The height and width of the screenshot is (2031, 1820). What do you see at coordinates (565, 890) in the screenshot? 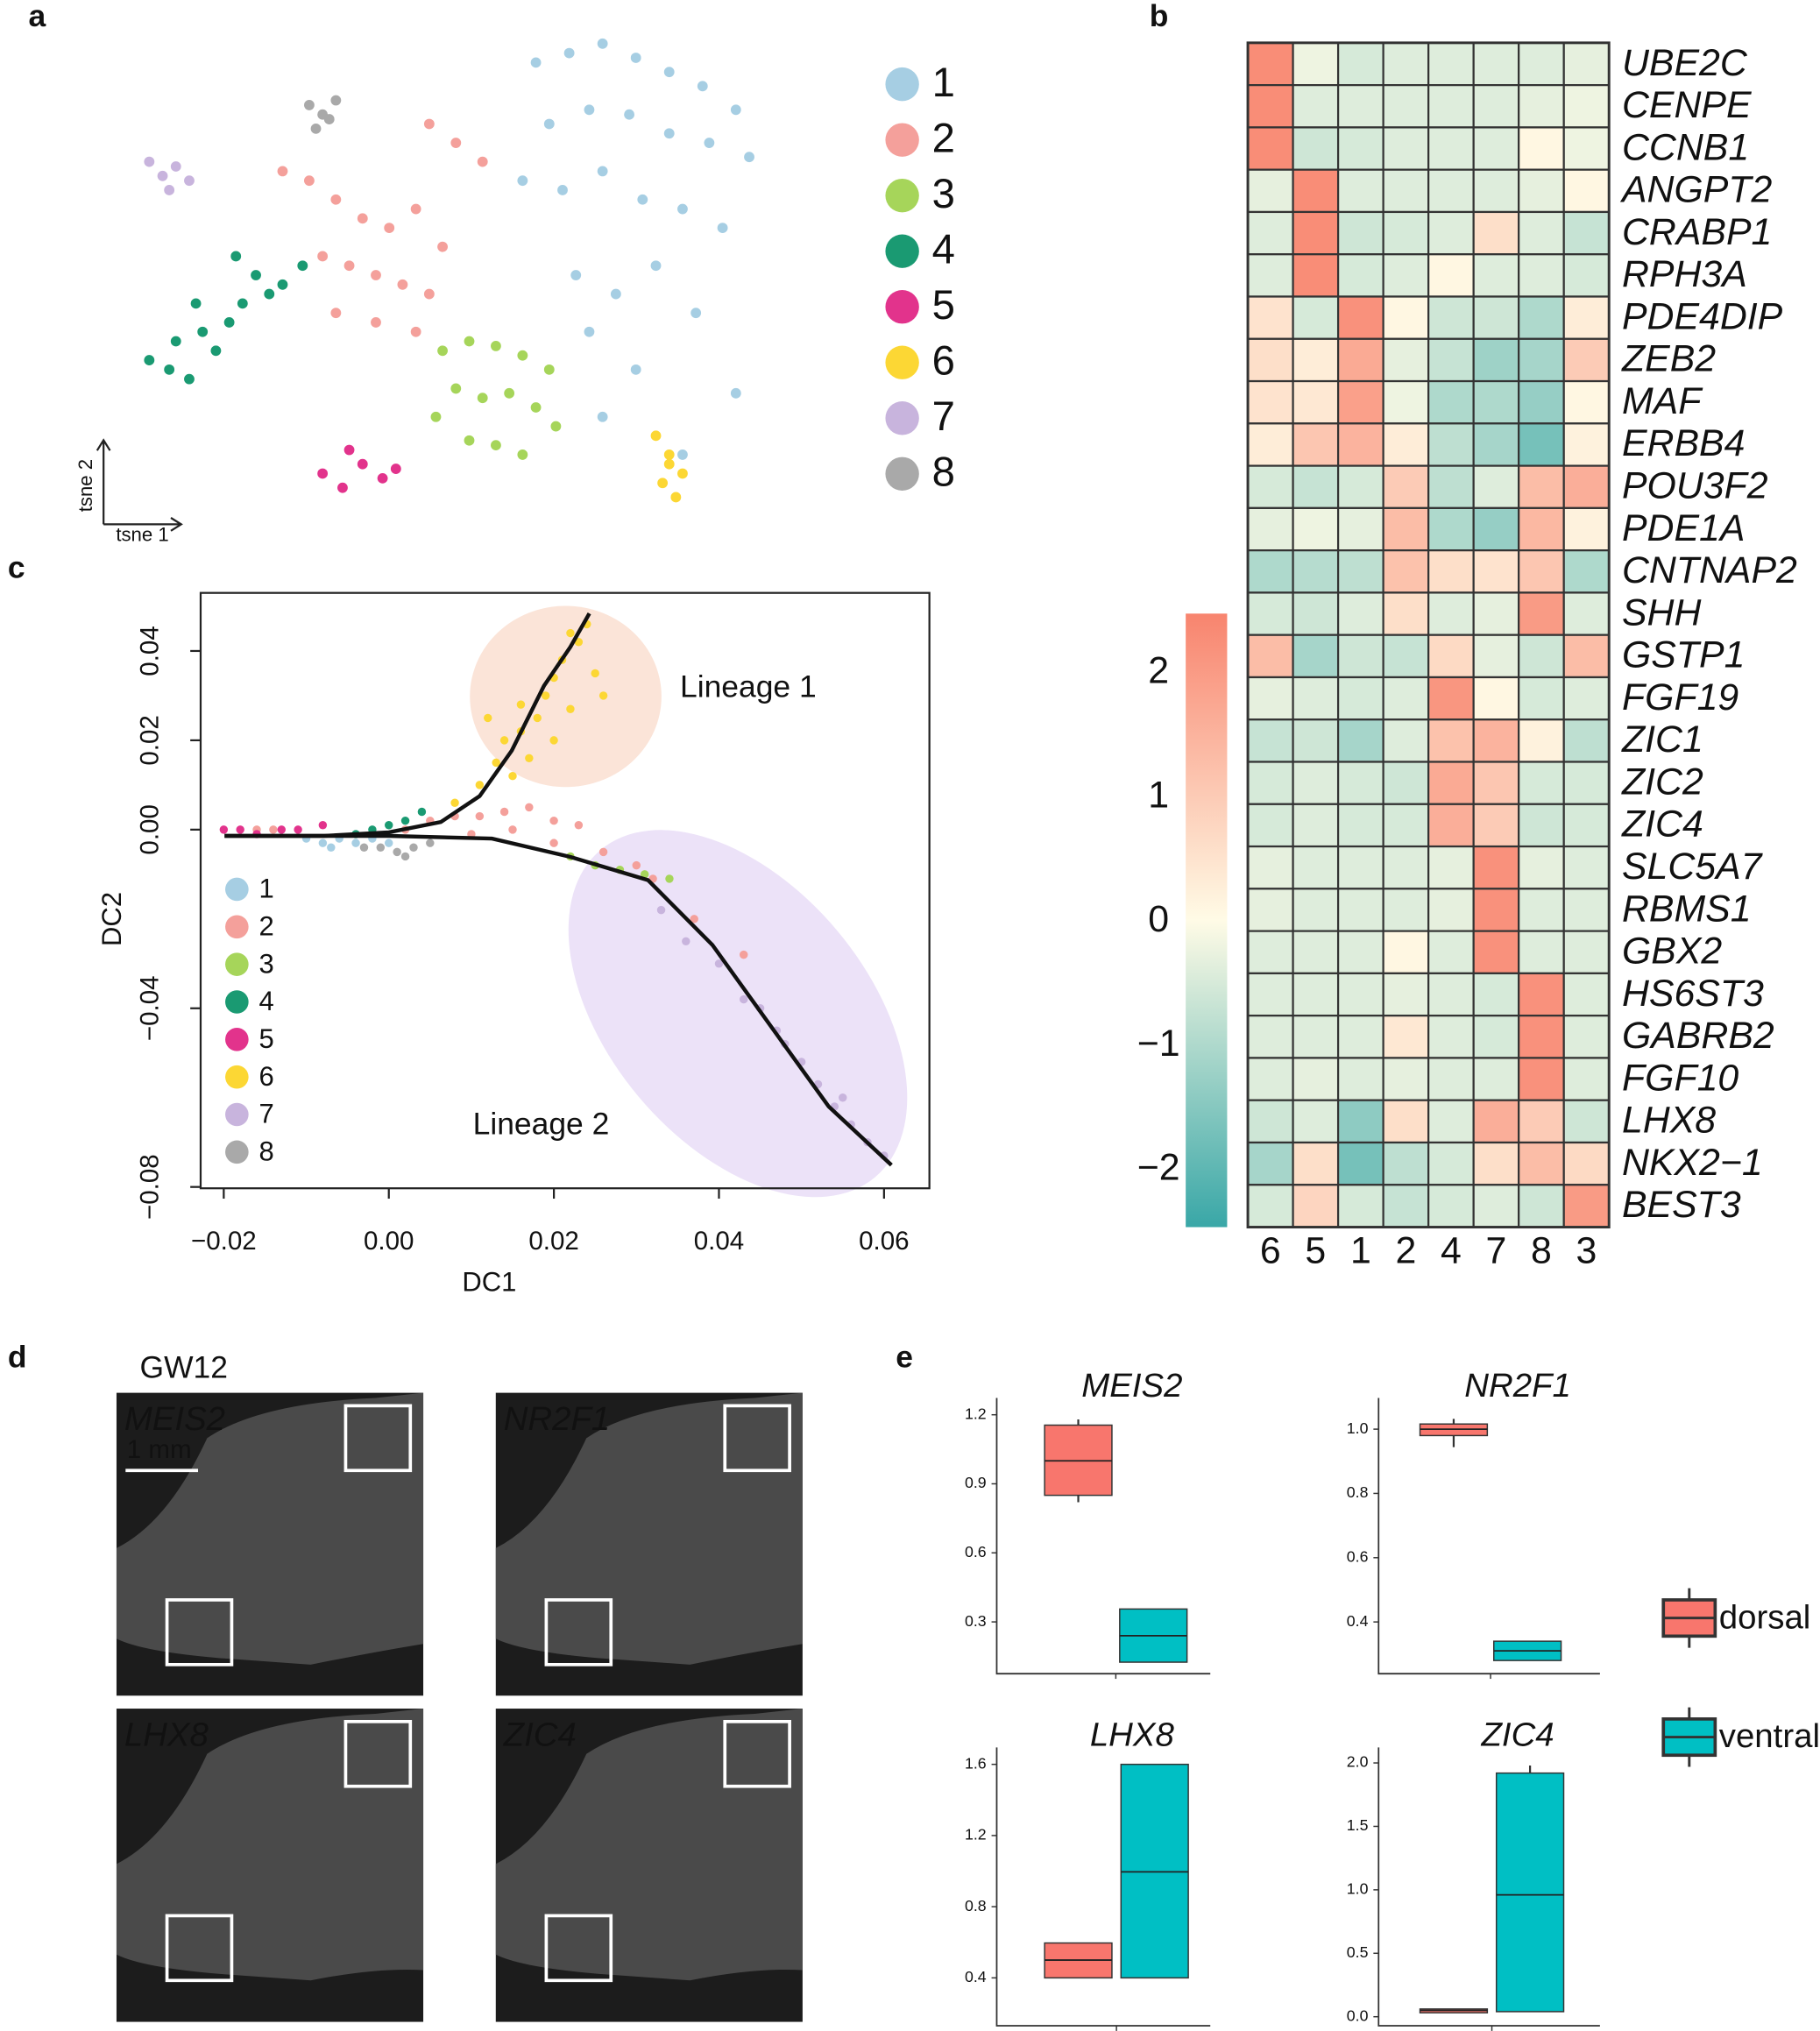
I see `plot-frame` at bounding box center [565, 890].